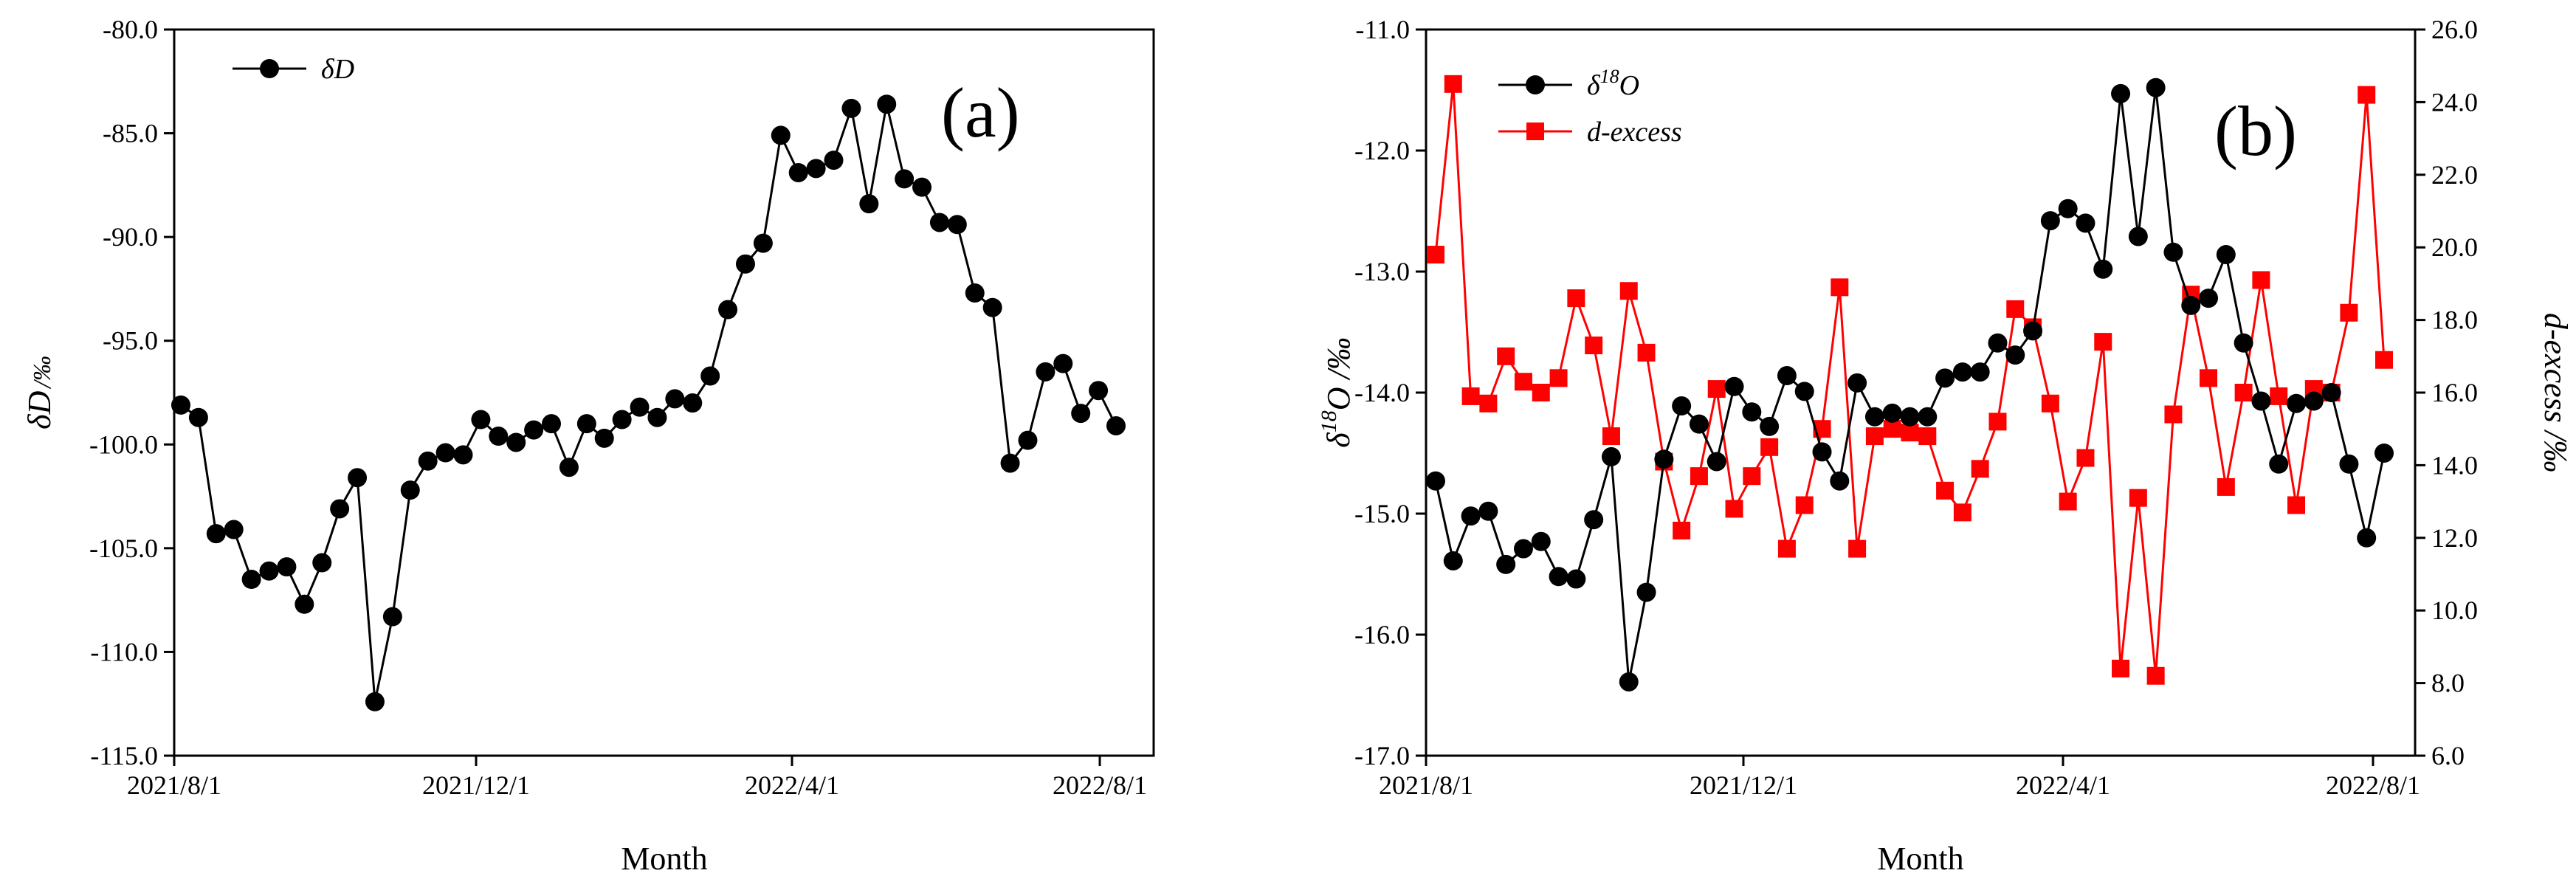 The height and width of the screenshot is (890, 2576). What do you see at coordinates (2454, 392) in the screenshot?
I see `right-y-tick-label: 16.0` at bounding box center [2454, 392].